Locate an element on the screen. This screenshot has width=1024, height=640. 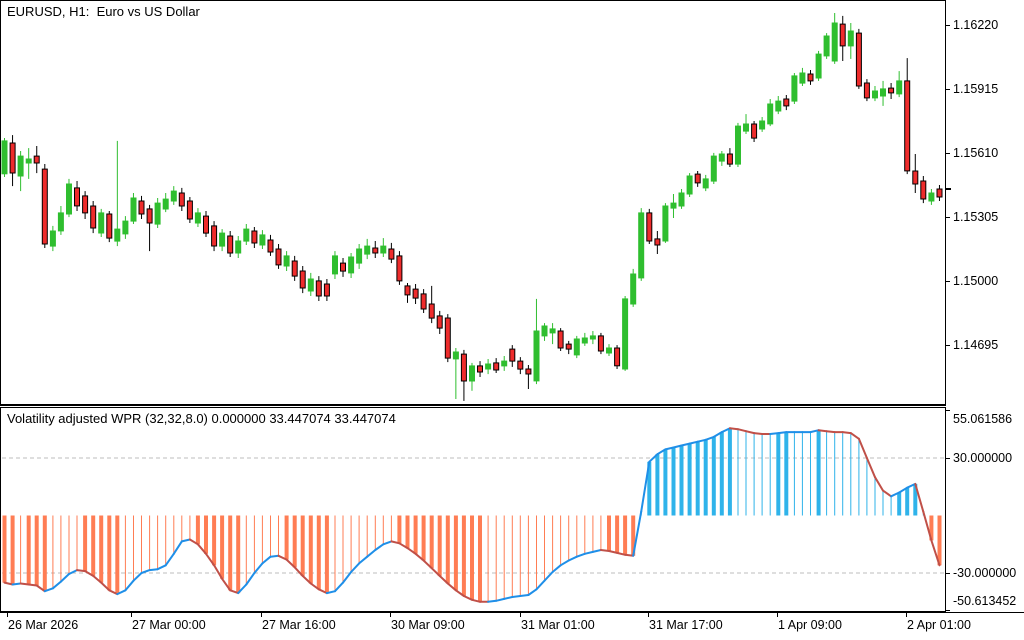
time-axis-label: 1 Apr 09:00 is located at coordinates (810, 625).